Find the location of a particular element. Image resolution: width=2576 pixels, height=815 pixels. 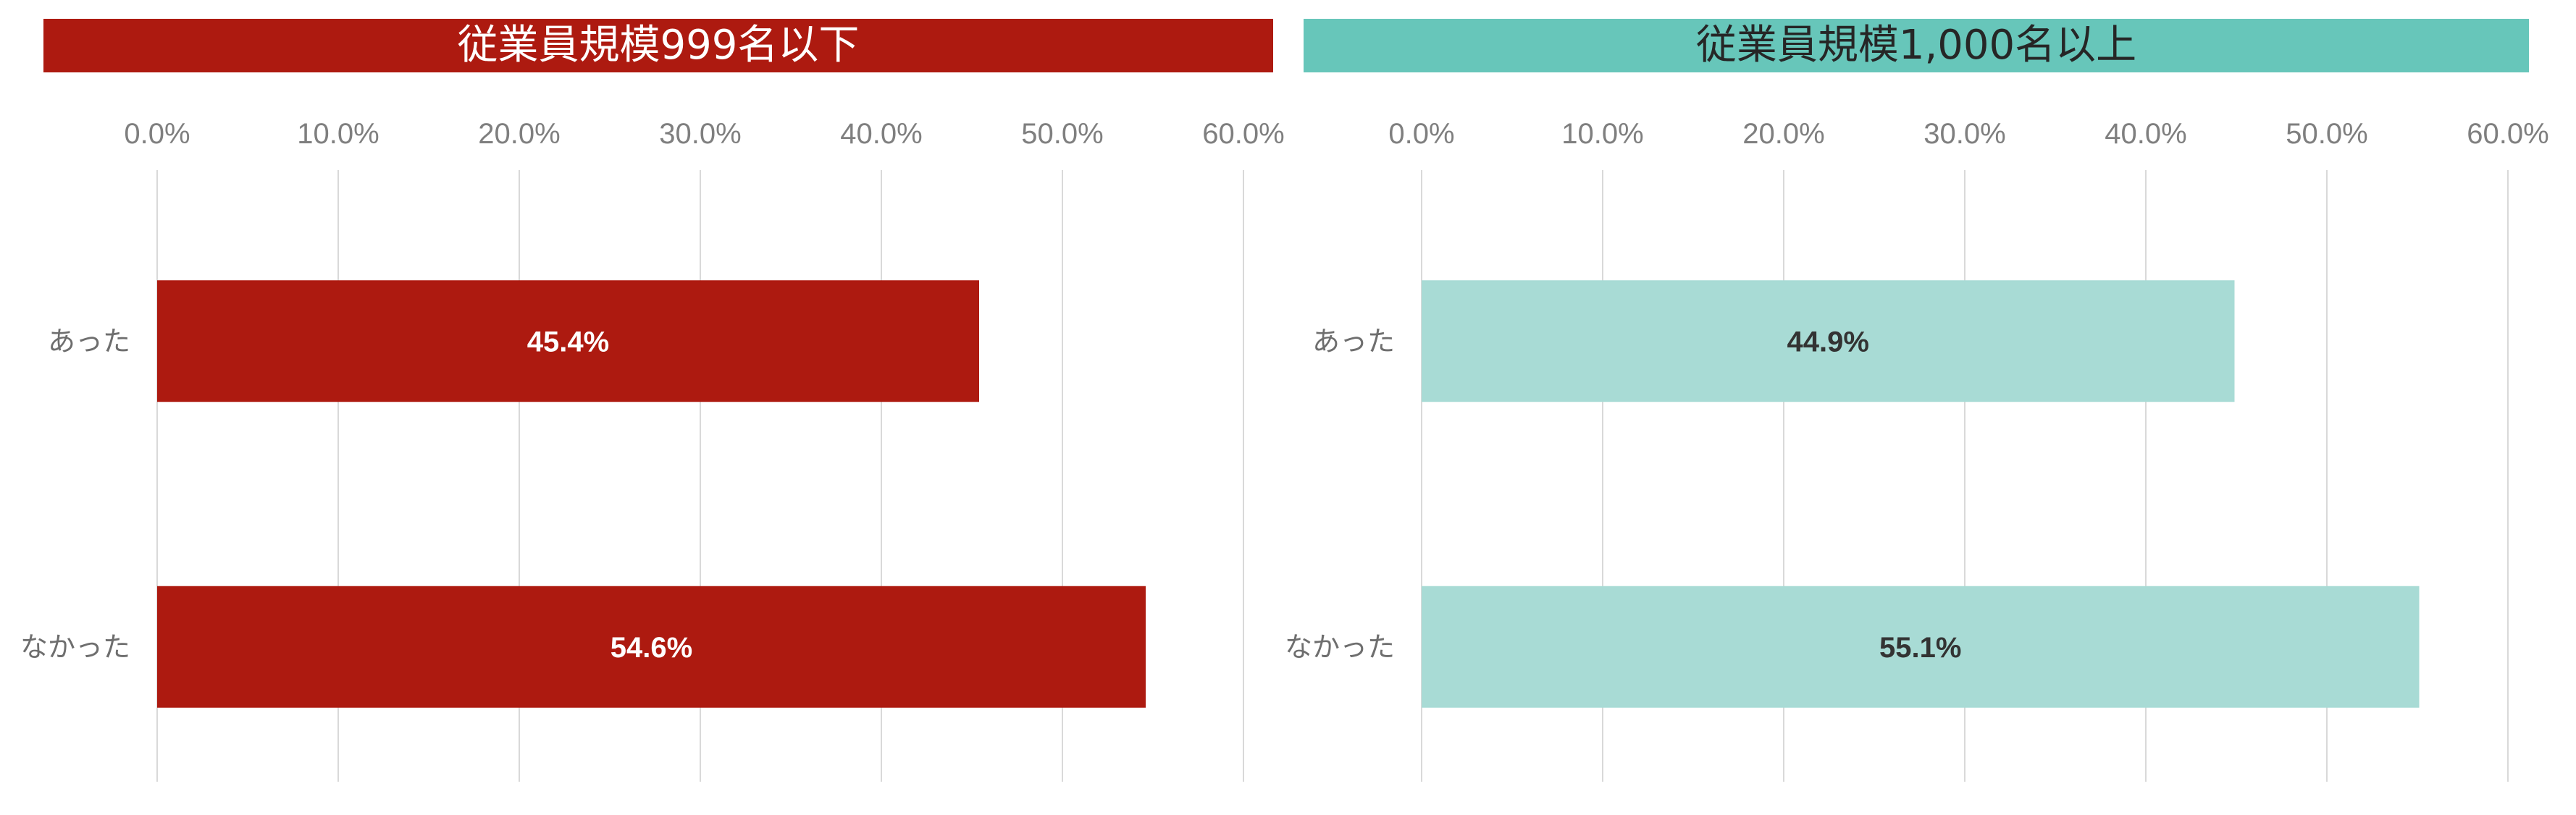

data-label: 55.1% is located at coordinates (1920, 648).